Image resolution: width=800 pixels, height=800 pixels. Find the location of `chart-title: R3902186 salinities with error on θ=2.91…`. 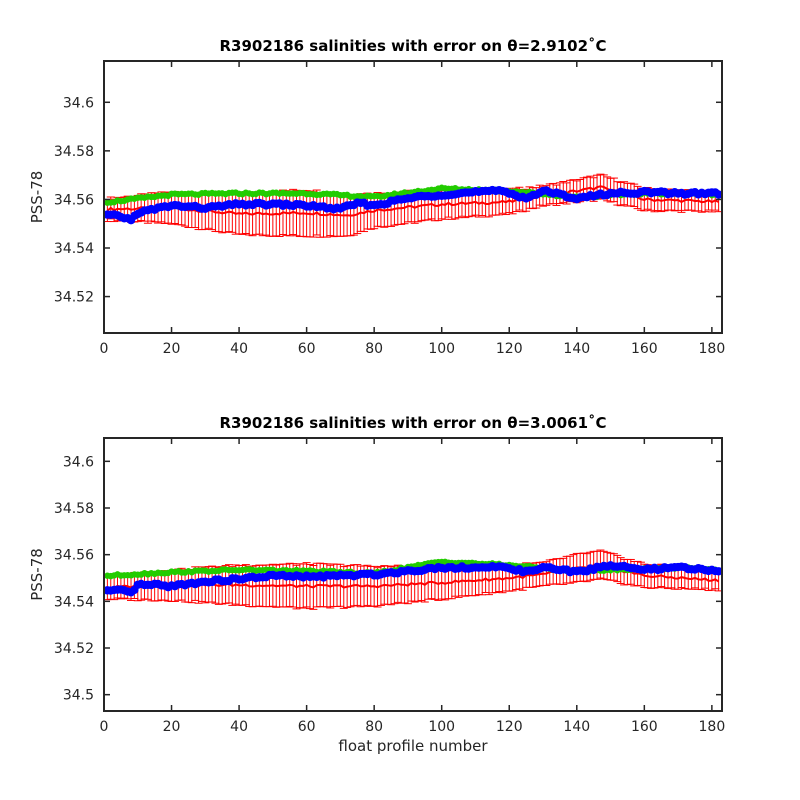

chart-title: R3902186 salinities with error on θ=2.91… is located at coordinates (412, 46).